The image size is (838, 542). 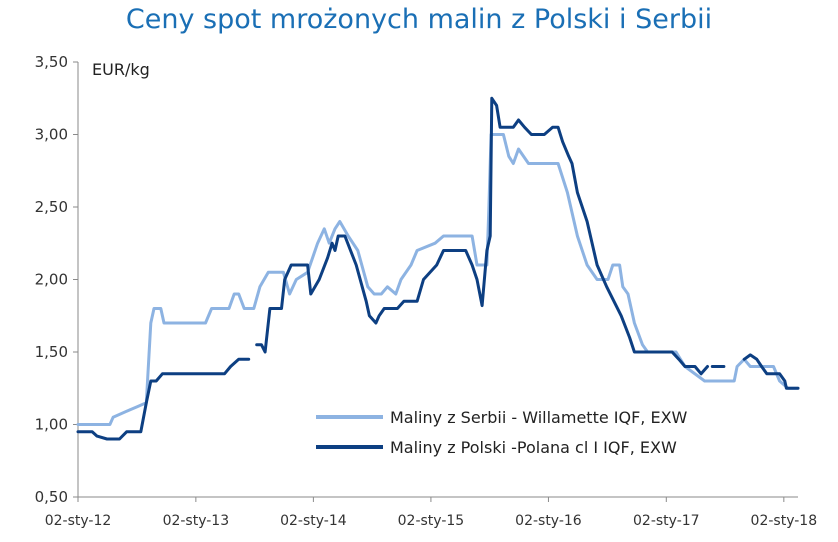 I want to click on y-tick-label: 1,00, so click(x=51, y=425).